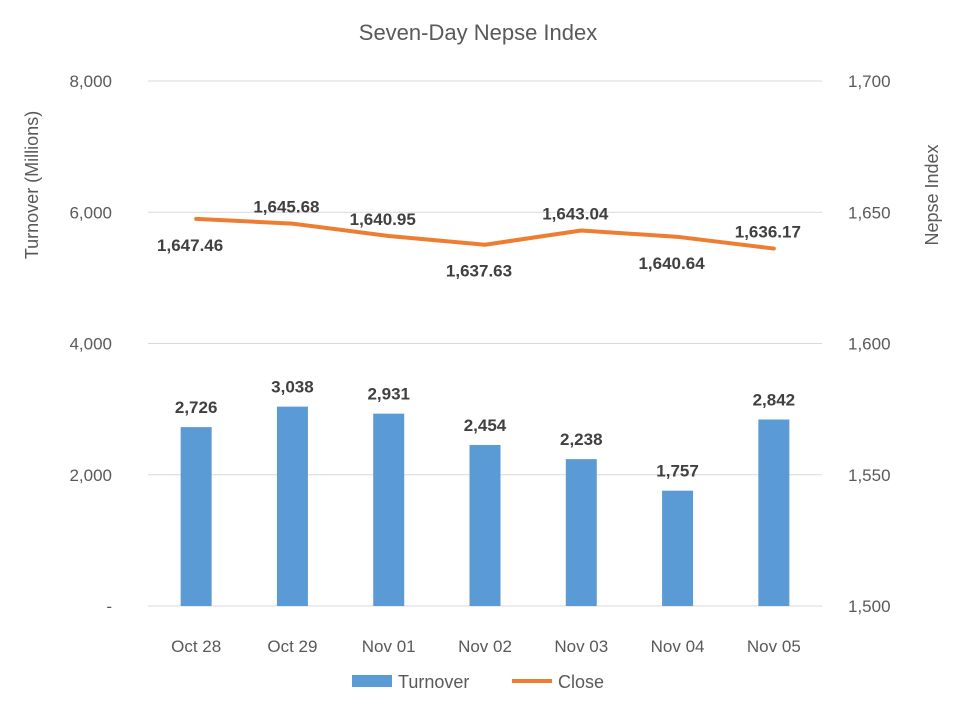 The width and height of the screenshot is (960, 717). Describe the element at coordinates (292, 387) in the screenshot. I see `bar-data-label: 3,038` at that location.